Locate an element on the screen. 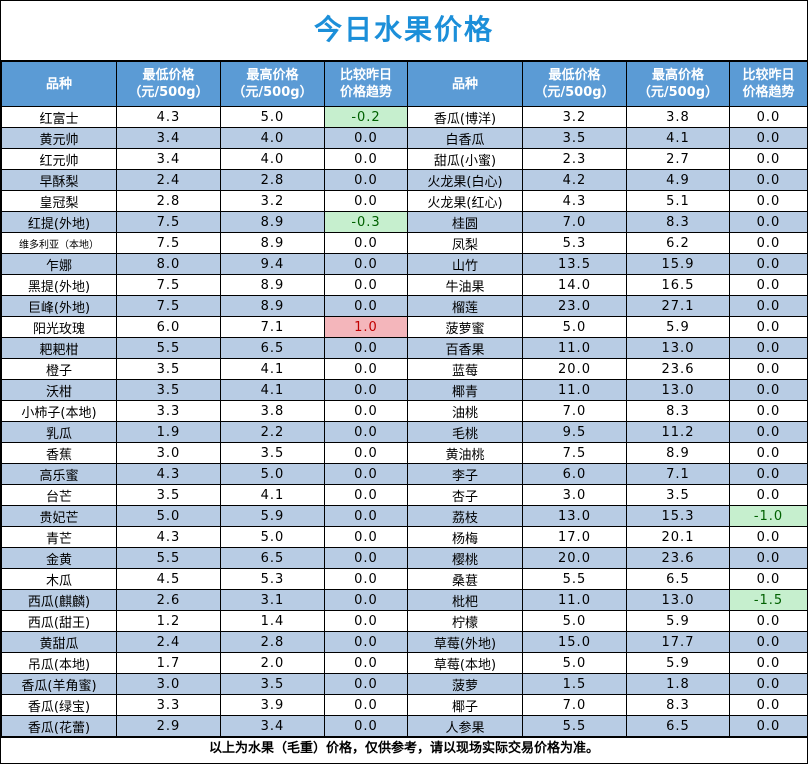 This screenshot has width=808, height=764. min-price-right: 3.0 is located at coordinates (574, 495).